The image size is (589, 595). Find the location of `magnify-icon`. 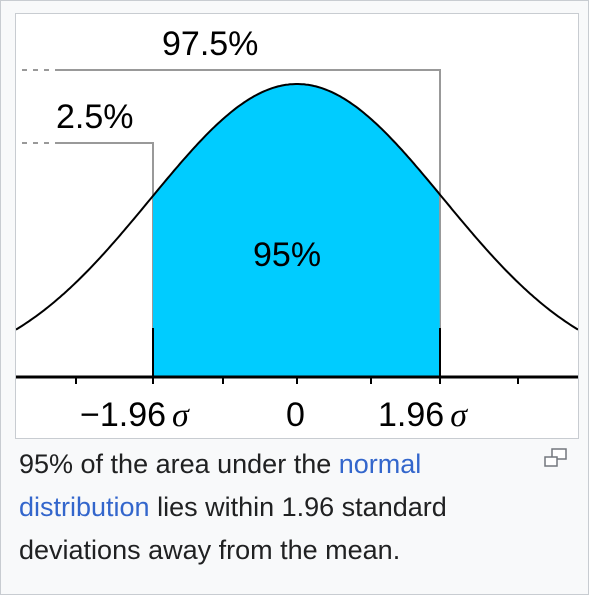

magnify-icon is located at coordinates (556, 458).